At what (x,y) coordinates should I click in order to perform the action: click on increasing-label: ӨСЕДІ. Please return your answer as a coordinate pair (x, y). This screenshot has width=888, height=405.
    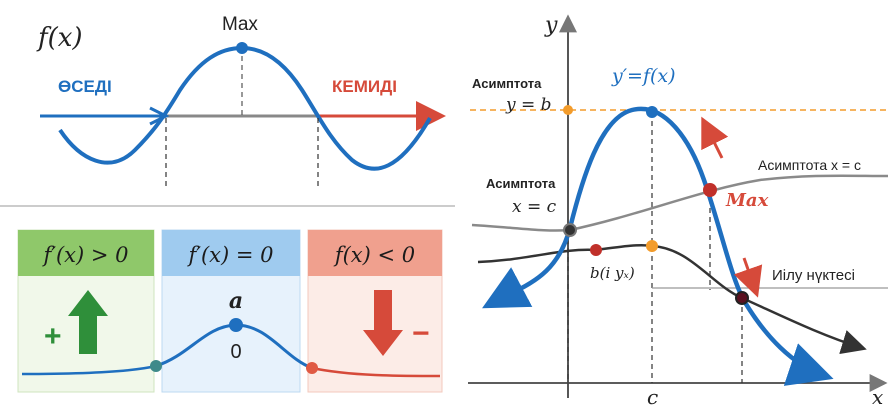
    Looking at the image, I should click on (85, 86).